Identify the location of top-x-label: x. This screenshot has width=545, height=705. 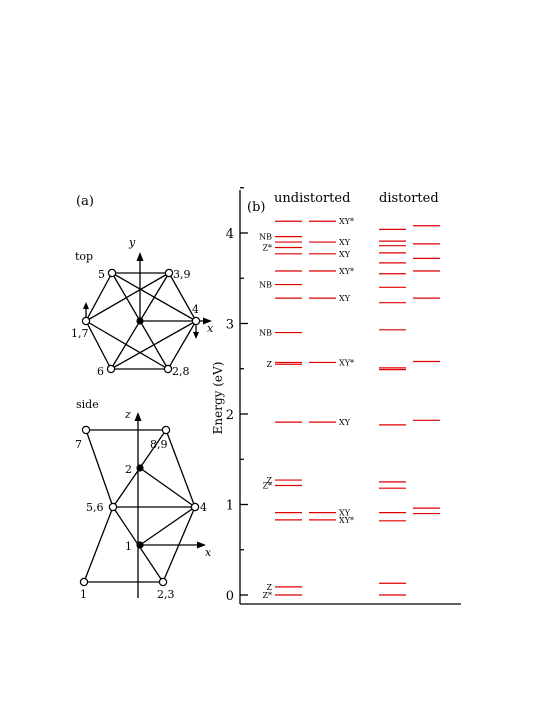
(210, 328).